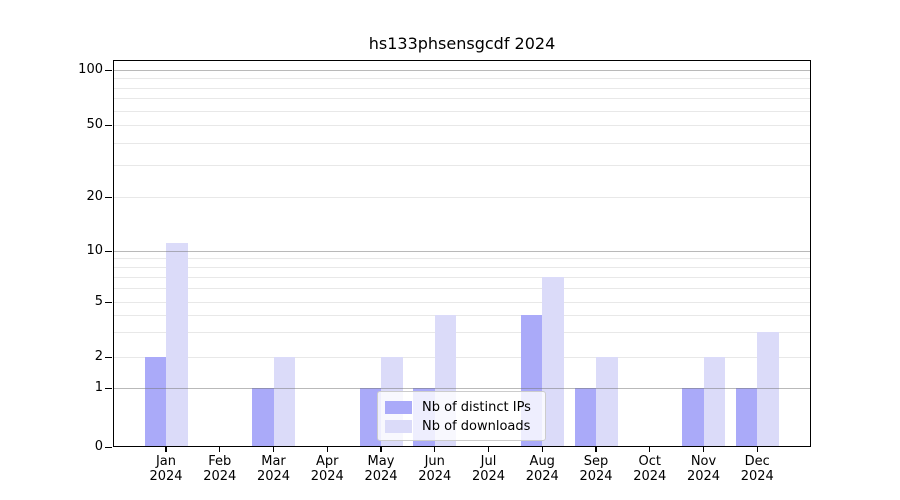  I want to click on bar-distinct-ips-nov, so click(693, 417).